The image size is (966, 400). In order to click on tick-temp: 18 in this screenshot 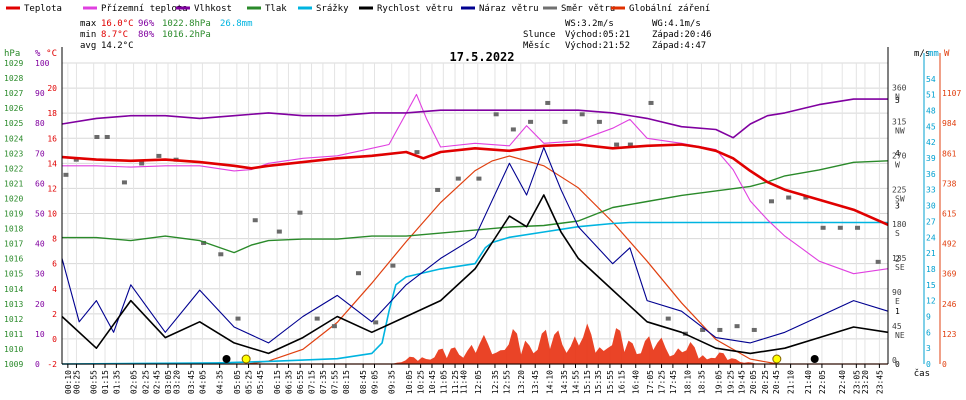, I will do `click(52, 113)`.